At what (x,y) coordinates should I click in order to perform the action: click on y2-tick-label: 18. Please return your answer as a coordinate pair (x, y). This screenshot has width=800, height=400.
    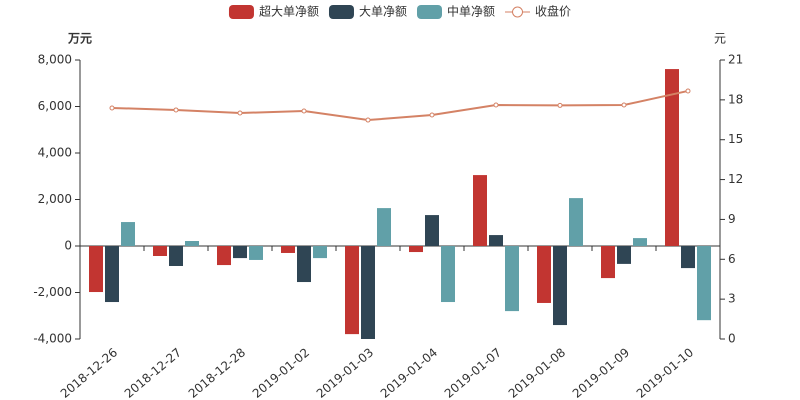
    Looking at the image, I should click on (735, 99).